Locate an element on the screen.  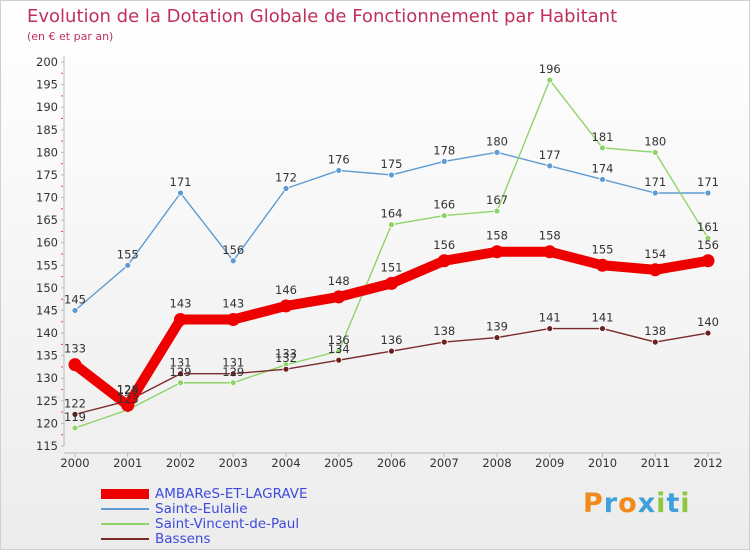
data-label: 178 is located at coordinates (444, 150).